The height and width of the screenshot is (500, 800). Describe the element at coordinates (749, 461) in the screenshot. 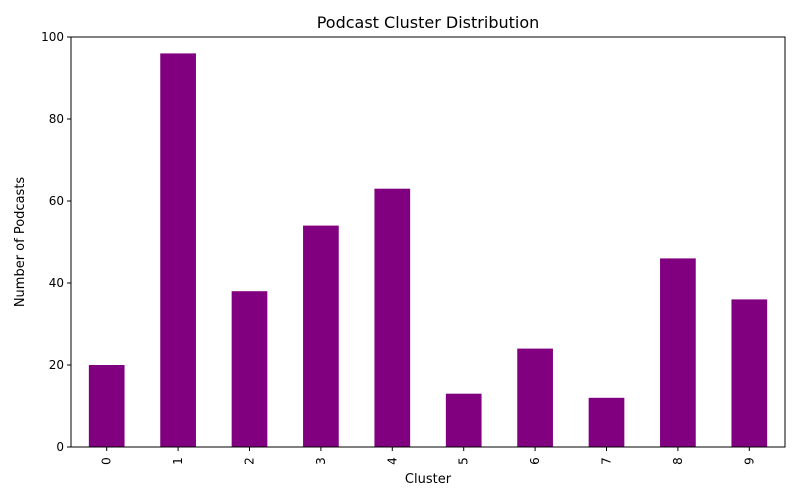

I see `x-tick-label-9: 9` at that location.